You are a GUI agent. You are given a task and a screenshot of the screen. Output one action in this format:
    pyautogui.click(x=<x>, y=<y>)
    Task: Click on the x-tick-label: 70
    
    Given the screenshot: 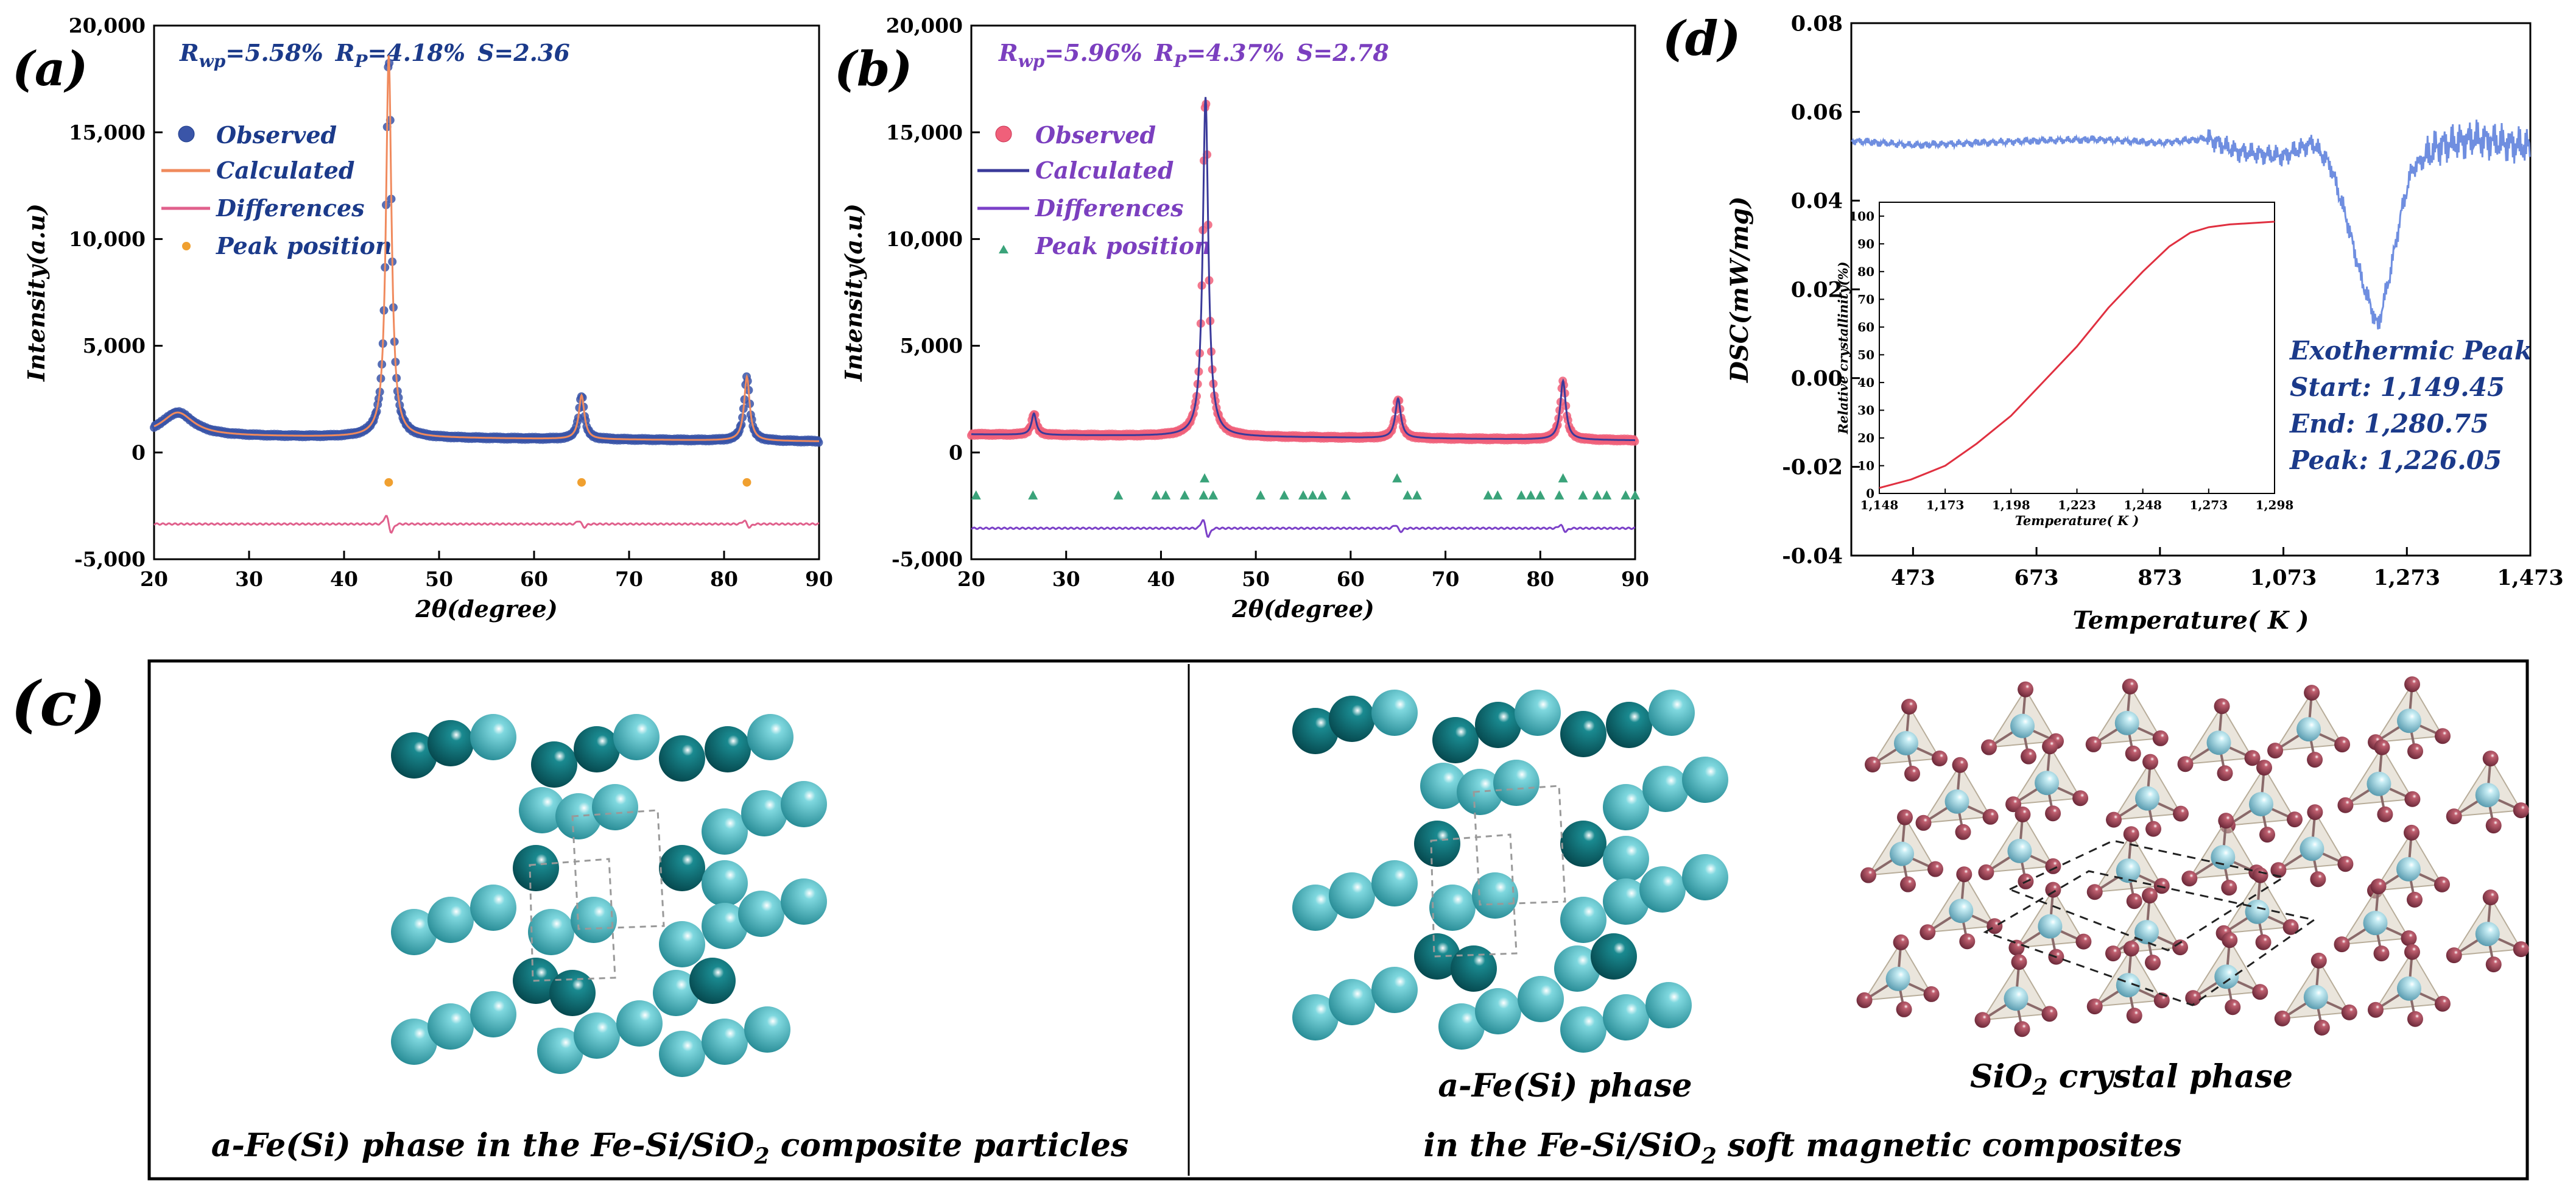 What is the action you would take?
    pyautogui.click(x=1446, y=579)
    